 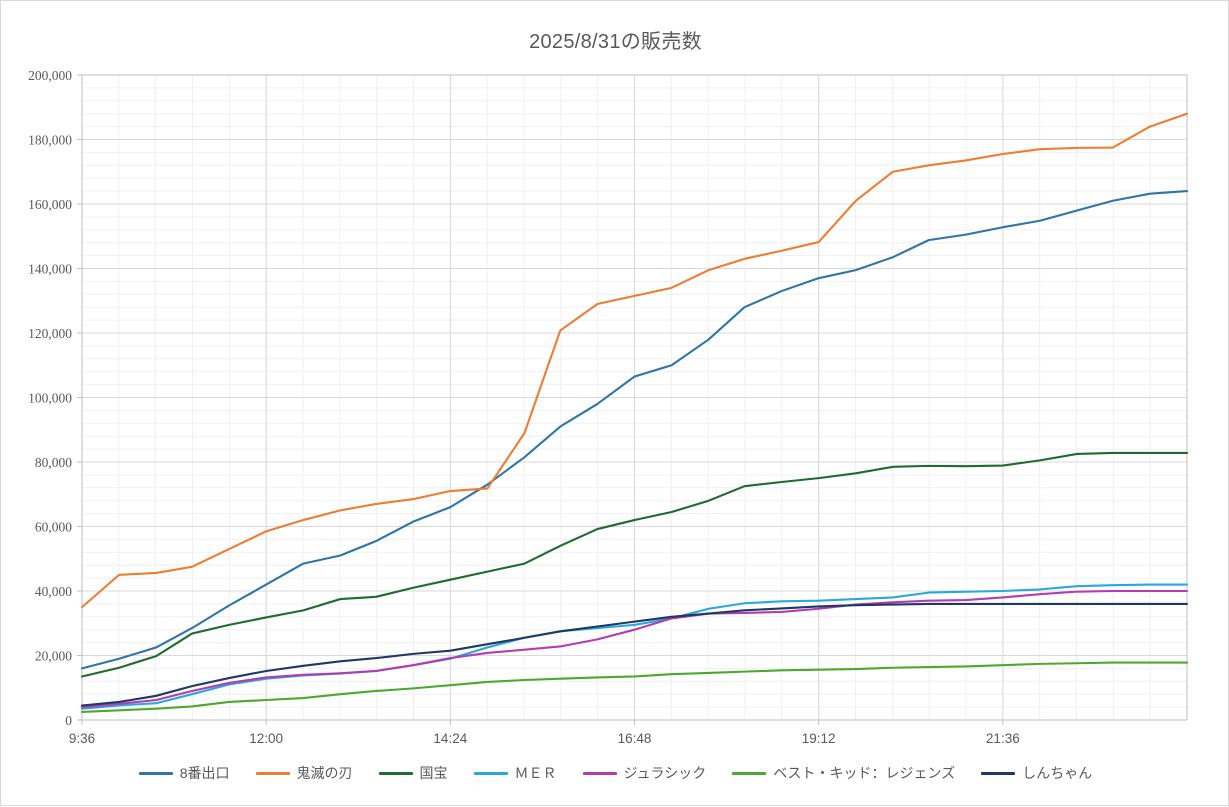 I want to click on legend-item: ジュラシック, so click(x=644, y=773).